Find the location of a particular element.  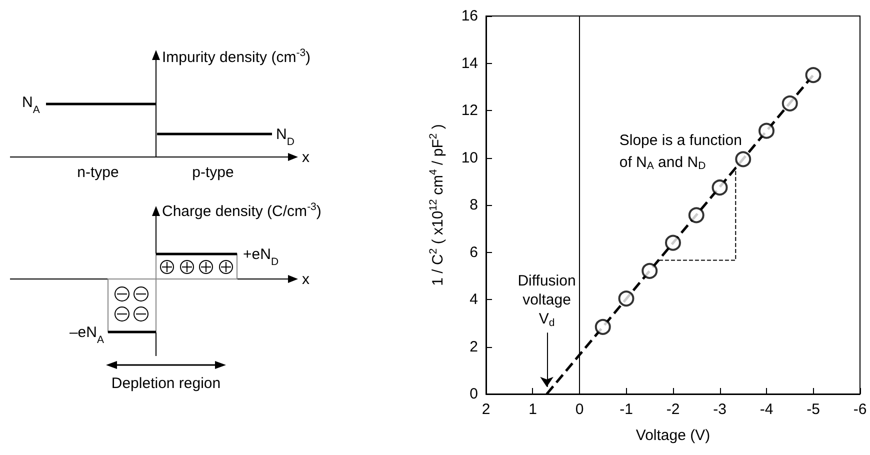

y-tick-label: 12 is located at coordinates (469, 110).